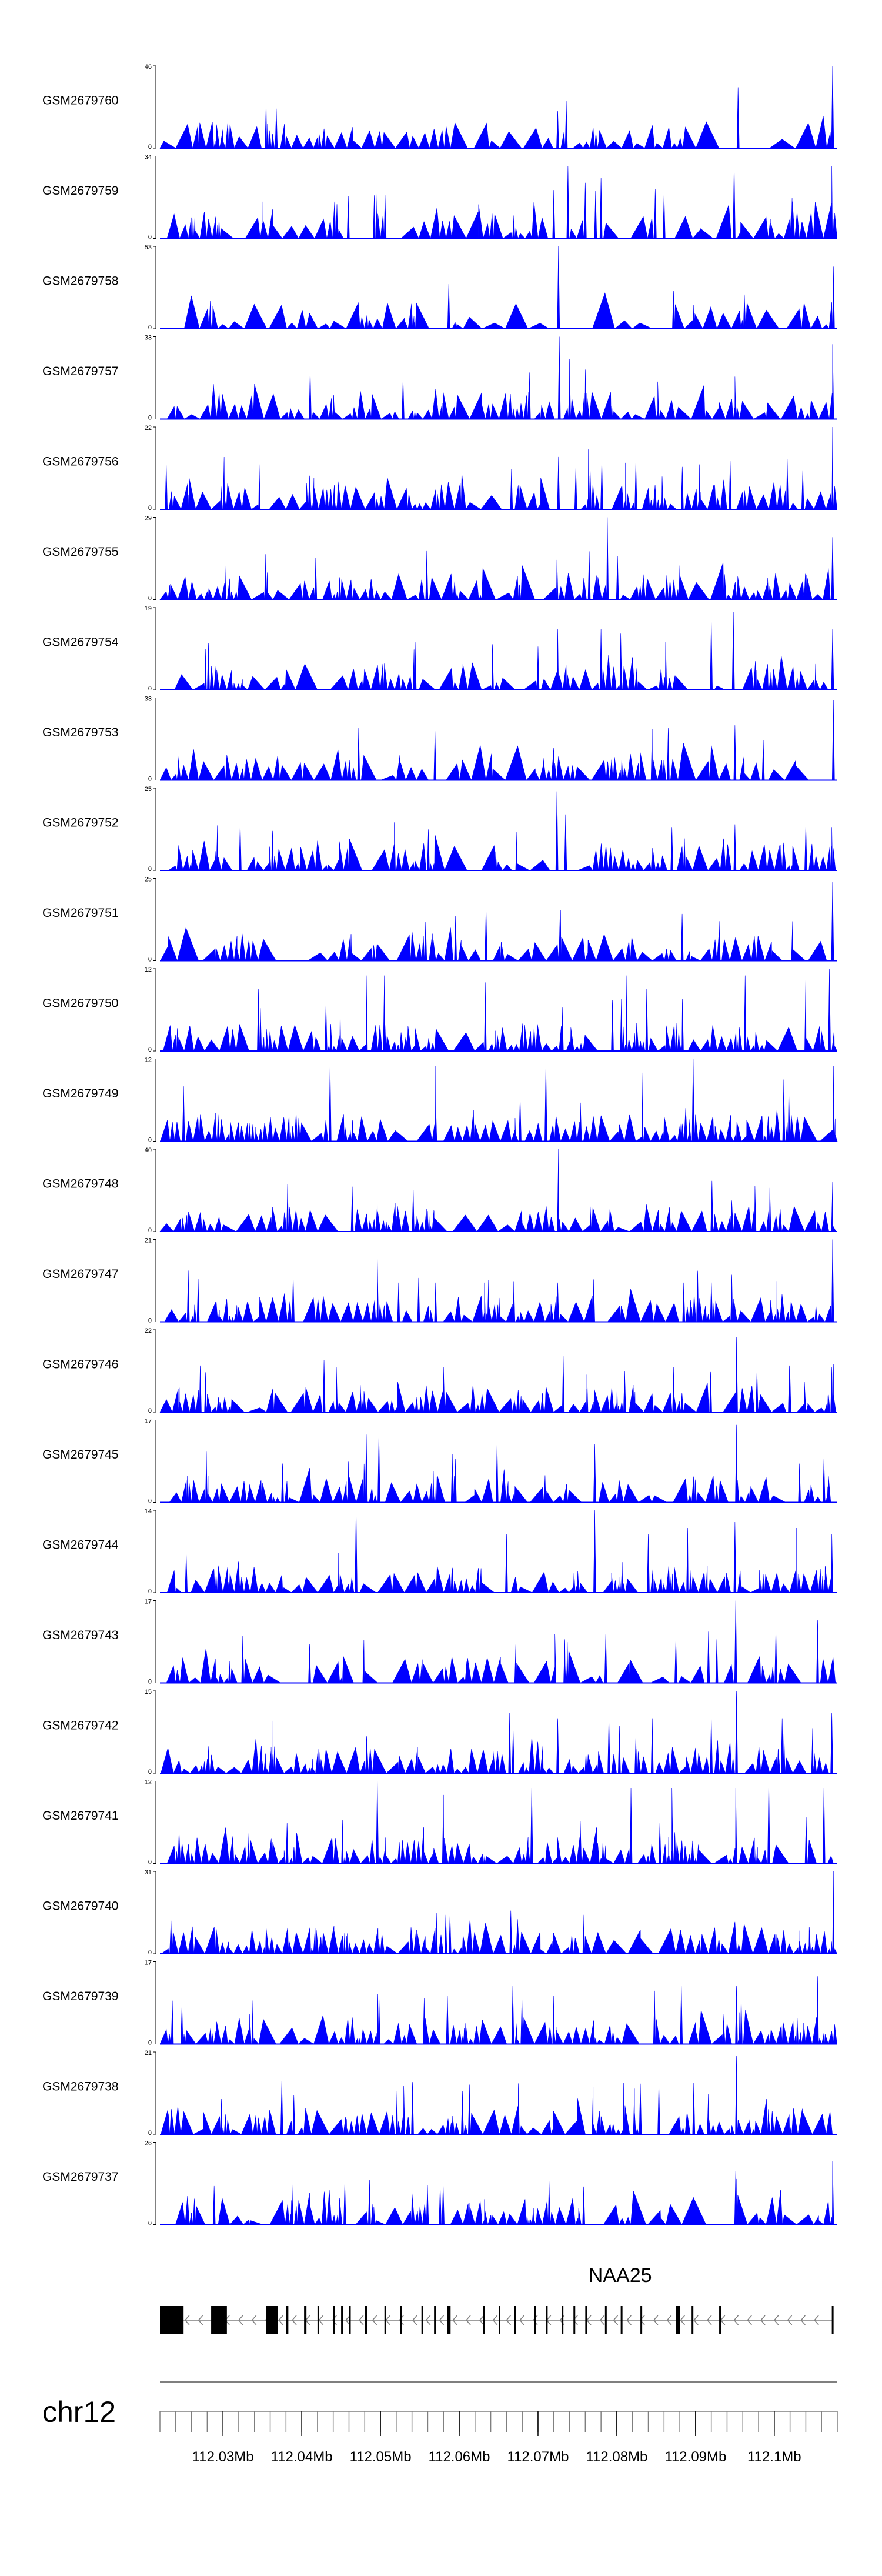  What do you see at coordinates (80, 2177) in the screenshot?
I see `track-label: GSM2679737` at bounding box center [80, 2177].